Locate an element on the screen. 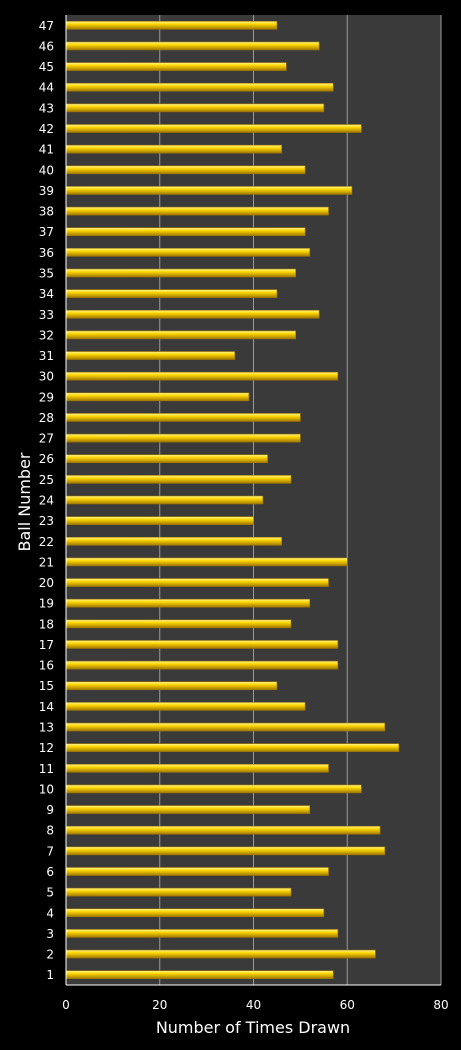 The image size is (461, 1050). y-tick-label-24: 24 is located at coordinates (46, 501).